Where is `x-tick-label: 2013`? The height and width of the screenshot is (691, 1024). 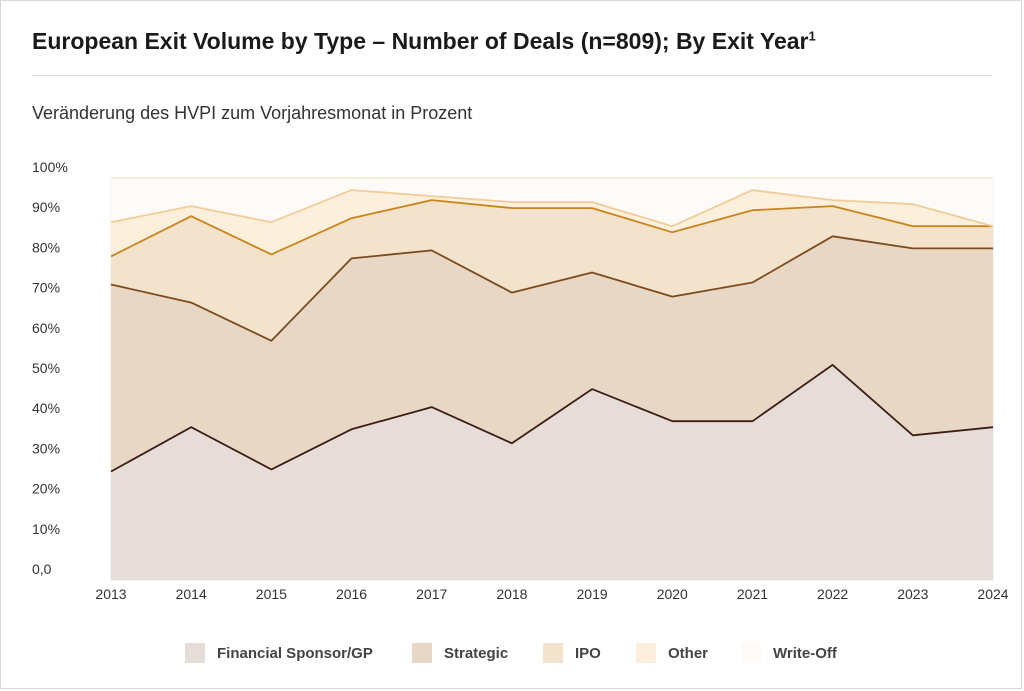
x-tick-label: 2013 is located at coordinates (110, 594).